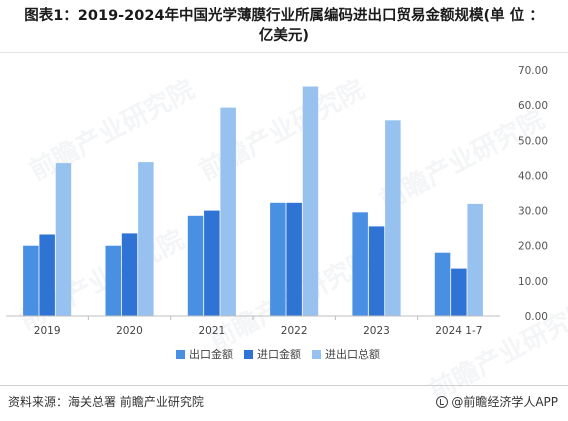 The image size is (568, 421). Describe the element at coordinates (279, 354) in the screenshot. I see `legend-label-1: 进口金额` at that location.